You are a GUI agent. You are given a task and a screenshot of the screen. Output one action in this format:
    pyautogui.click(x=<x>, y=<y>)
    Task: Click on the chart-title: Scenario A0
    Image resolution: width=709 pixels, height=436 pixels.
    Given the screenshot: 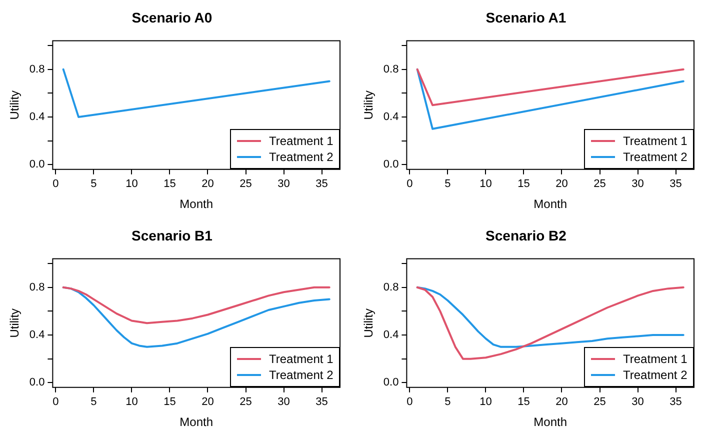 What is the action you would take?
    pyautogui.click(x=172, y=17)
    